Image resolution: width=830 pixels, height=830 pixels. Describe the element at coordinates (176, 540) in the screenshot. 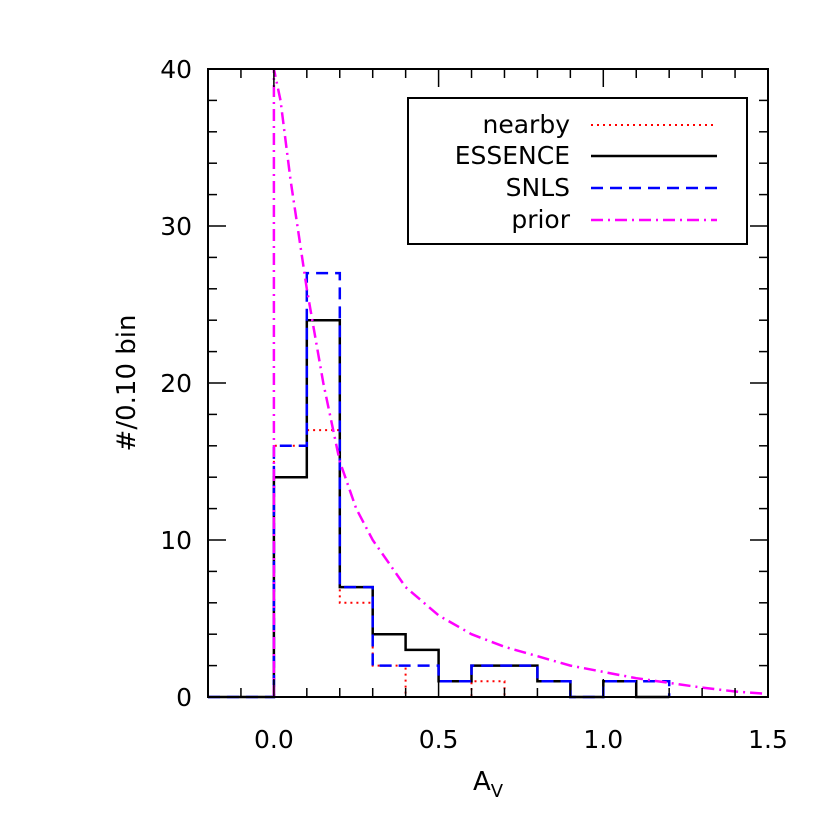

I see `y-tick-label: 10` at that location.